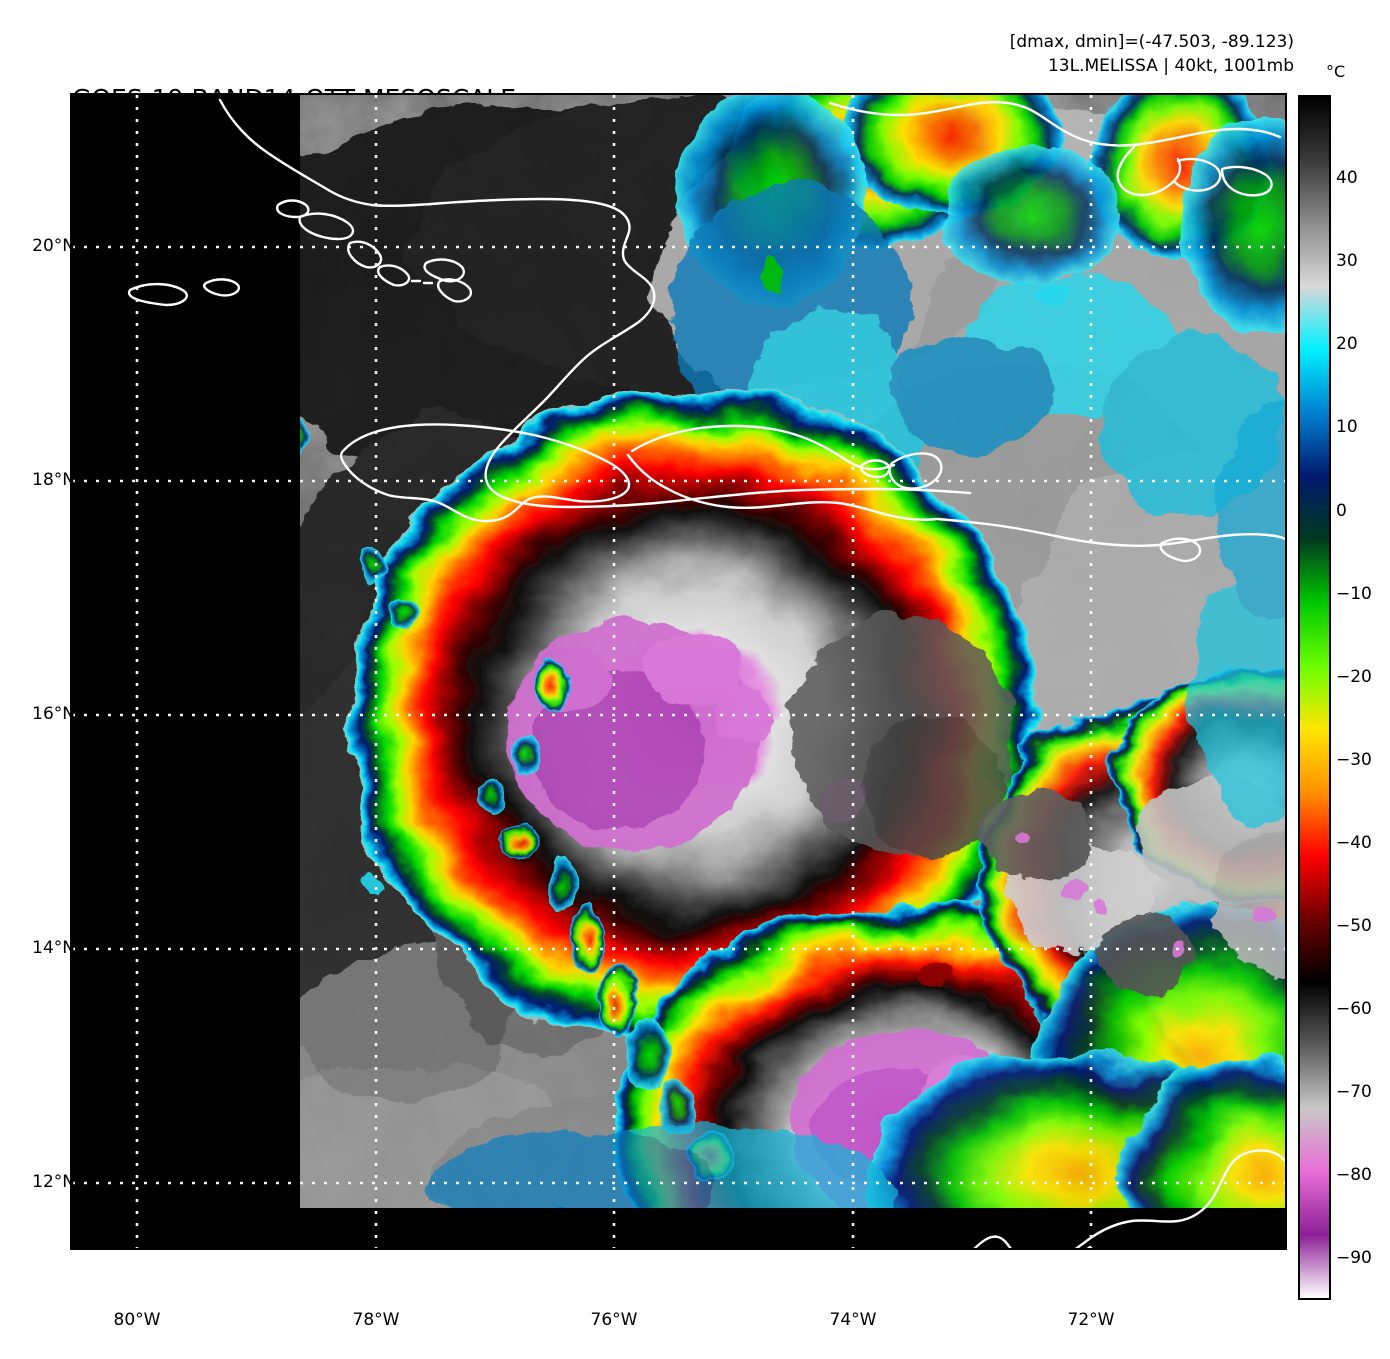 Image resolution: width=1390 pixels, height=1359 pixels. I want to click on colorbar-tick-labels: 40 30 20 10 0 −10 −20 −30 −40 −50 −60 −70 −80 −90, so click(1363, 697).